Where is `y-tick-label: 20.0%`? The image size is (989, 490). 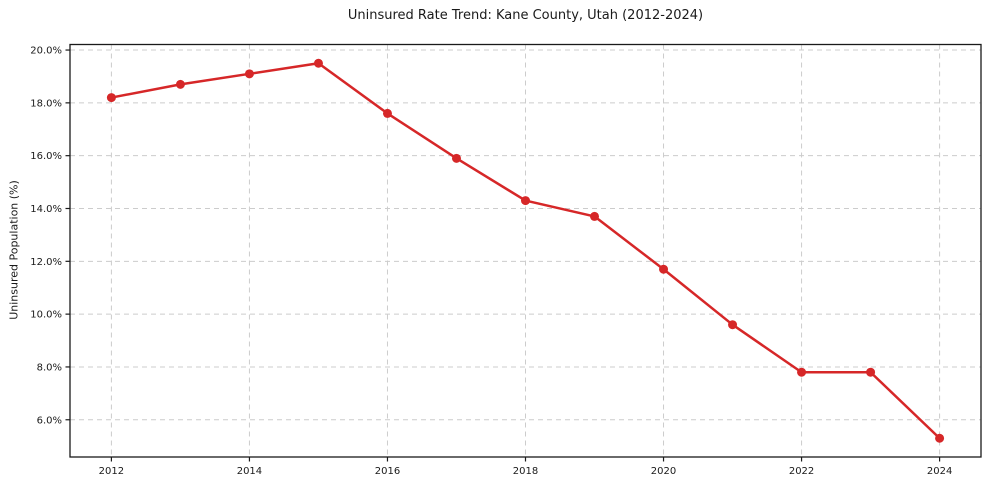 y-tick-label: 20.0% is located at coordinates (46, 51).